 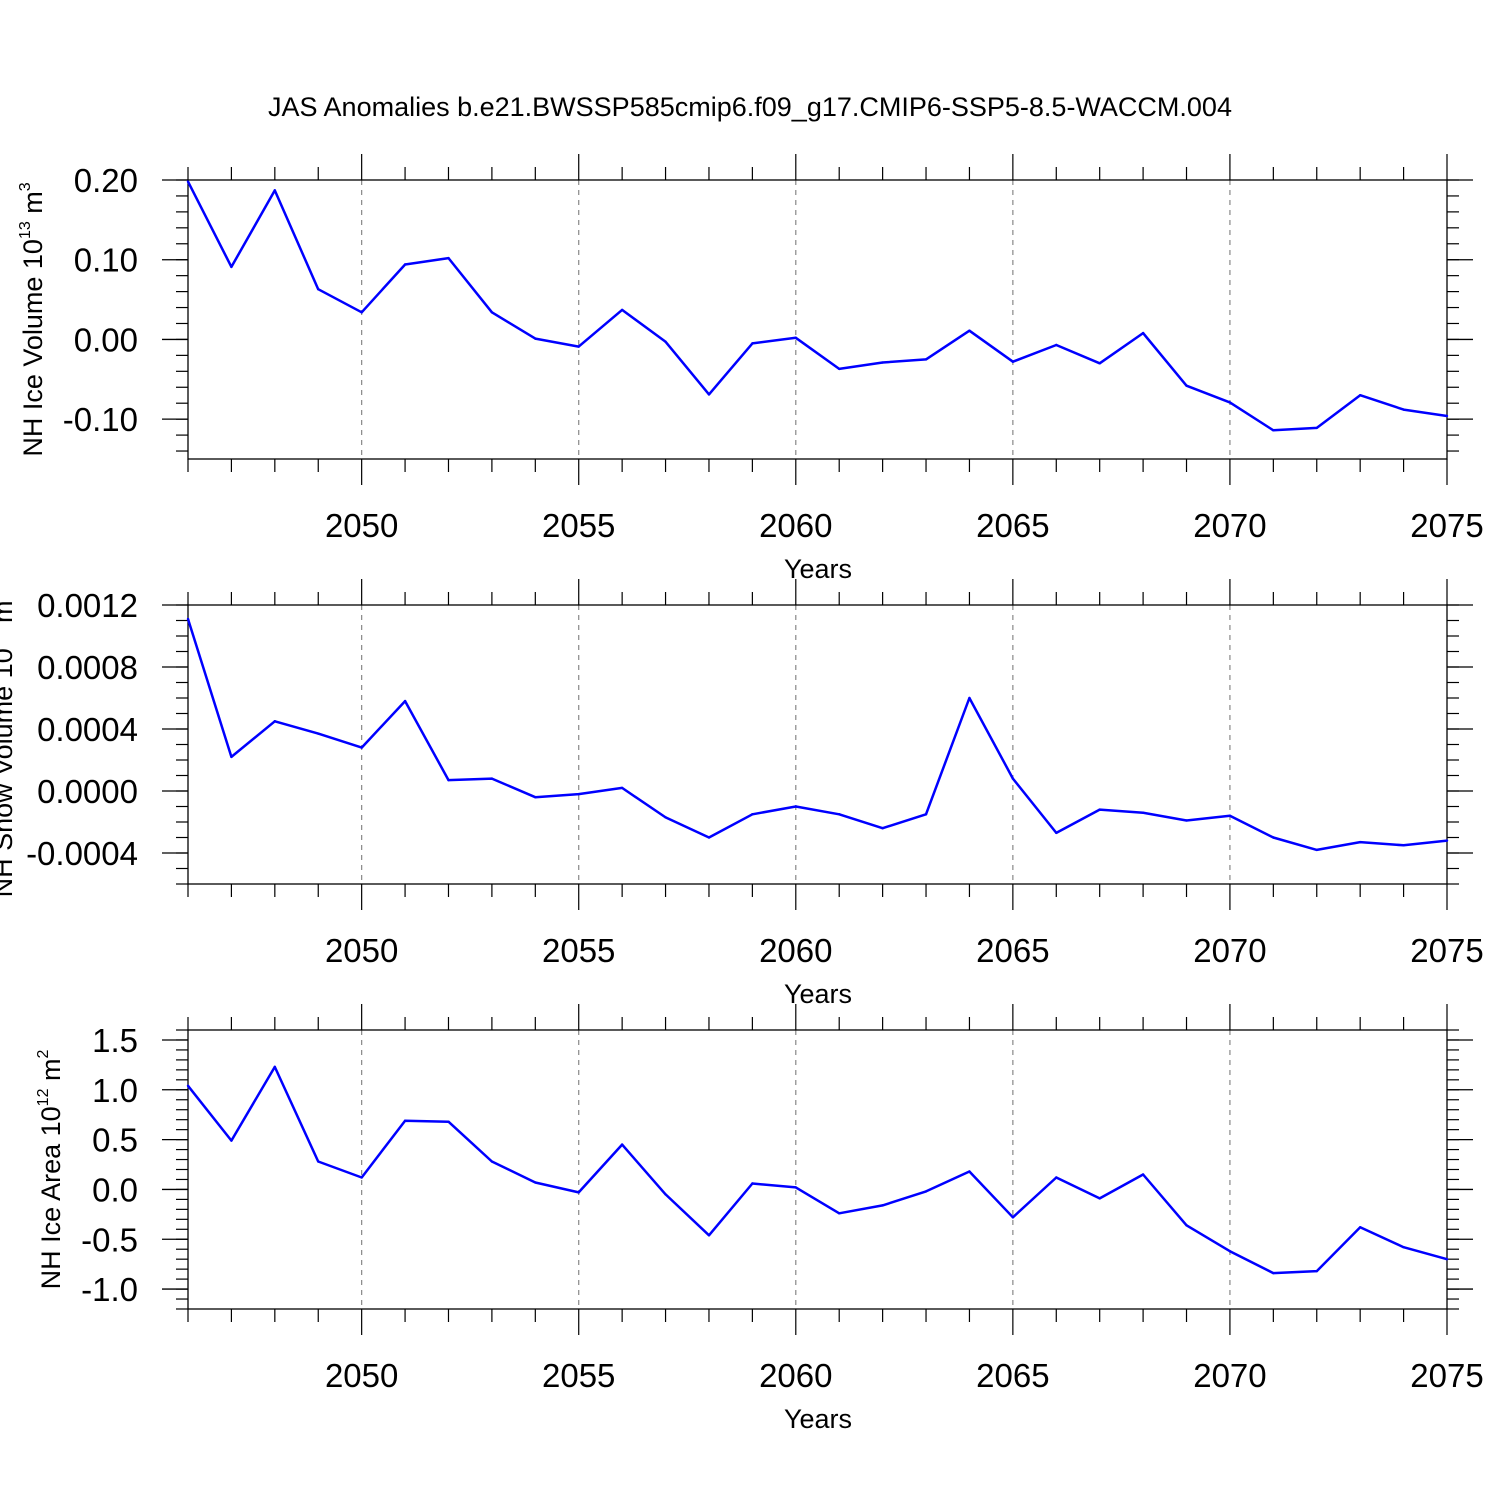 I want to click on y-tick-label: 0.0008, so click(x=87, y=667).